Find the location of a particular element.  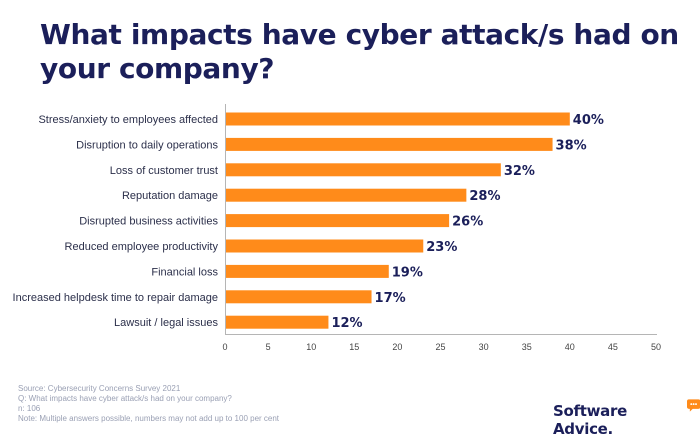

category-label: Stress/anxiety to employees affected is located at coordinates (128, 120).